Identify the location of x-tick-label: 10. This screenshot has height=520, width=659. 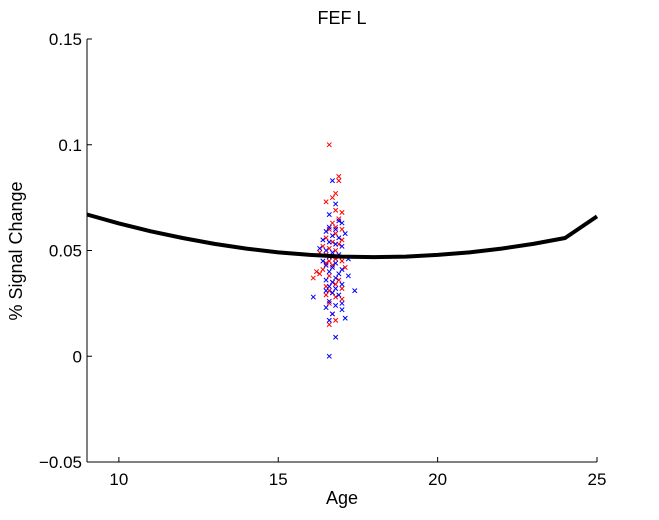
(118, 479).